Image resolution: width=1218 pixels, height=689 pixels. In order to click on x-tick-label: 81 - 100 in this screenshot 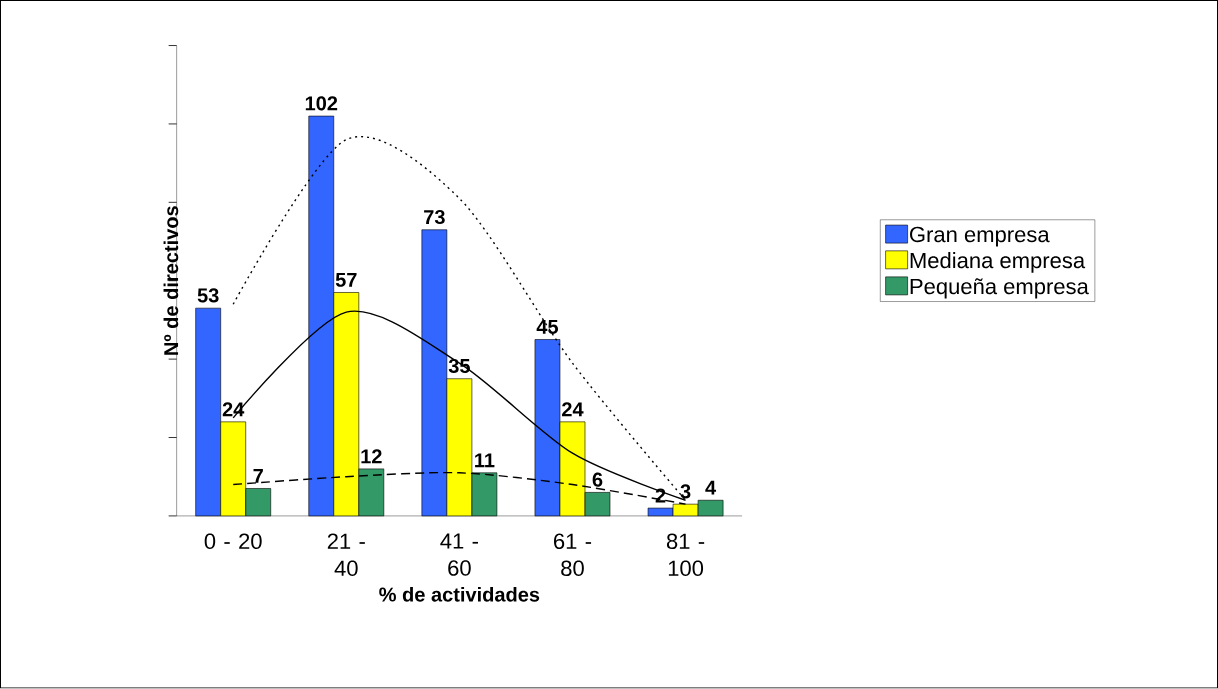, I will do `click(685, 555)`.